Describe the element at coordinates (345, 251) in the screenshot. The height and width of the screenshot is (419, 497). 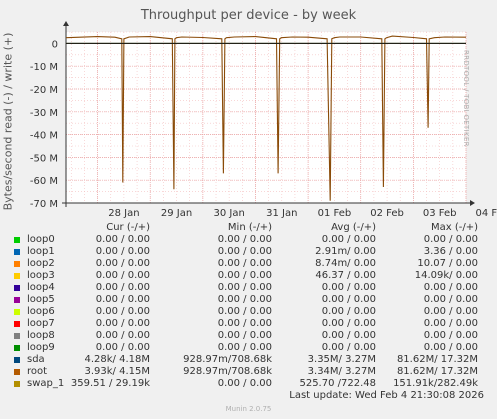
I see `legend-avg: 2.91m/ 0.00` at that location.